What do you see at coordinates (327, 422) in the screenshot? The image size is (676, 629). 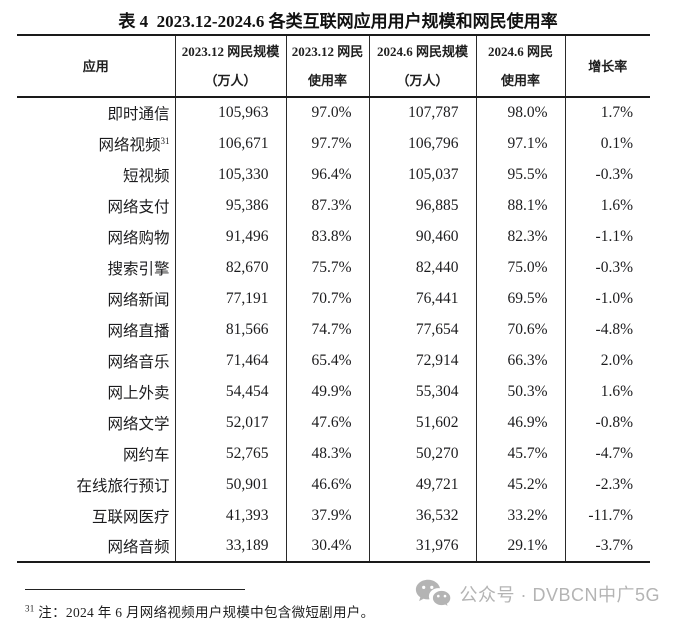 I see `value-cell: 47.6%` at bounding box center [327, 422].